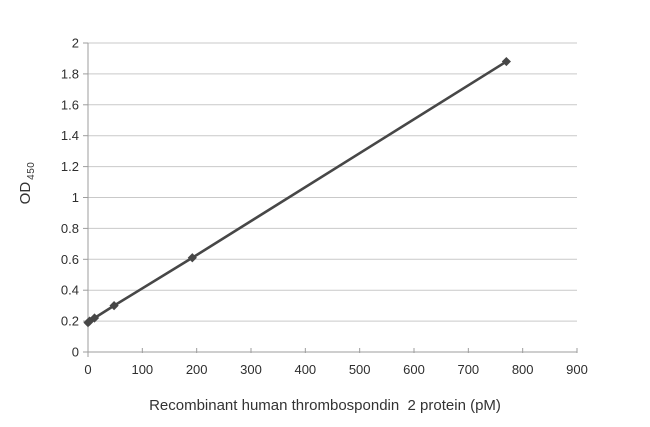  I want to click on y-axis-title-text: OD, so click(25, 193).